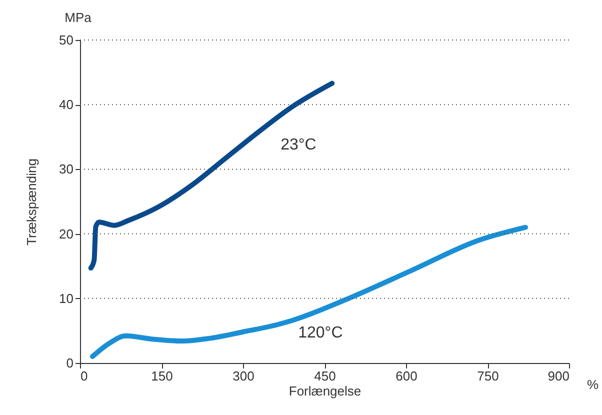 This screenshot has width=602, height=415. Describe the element at coordinates (66, 40) in the screenshot. I see `y-tick-label: 50` at that location.